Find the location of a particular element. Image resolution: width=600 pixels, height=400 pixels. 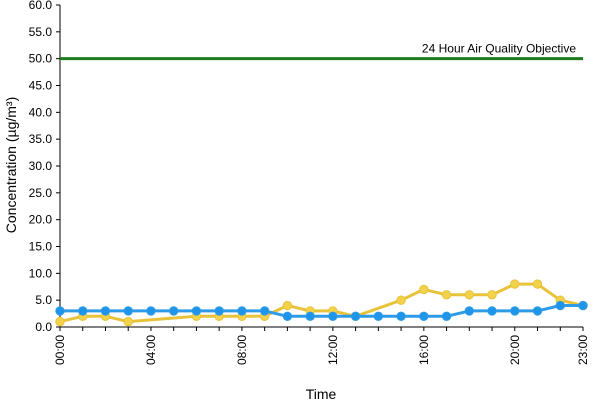

y-tick-label: 25.0 is located at coordinates (41, 193).